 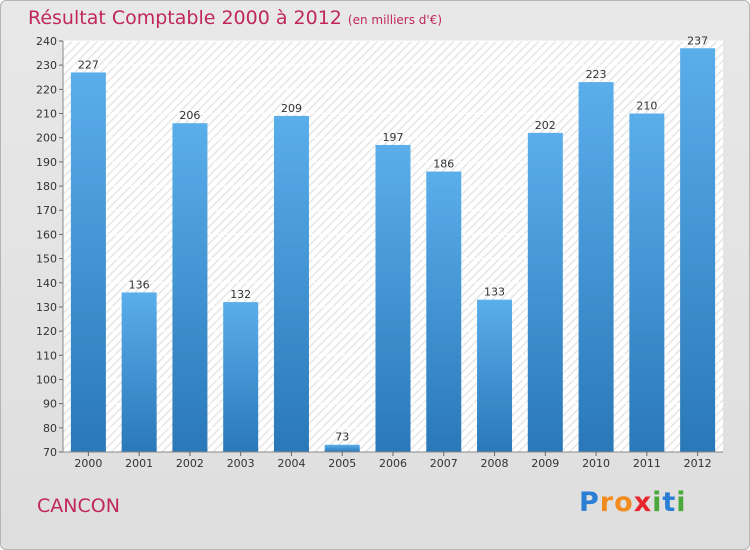 I want to click on bar-2000, so click(x=88, y=262).